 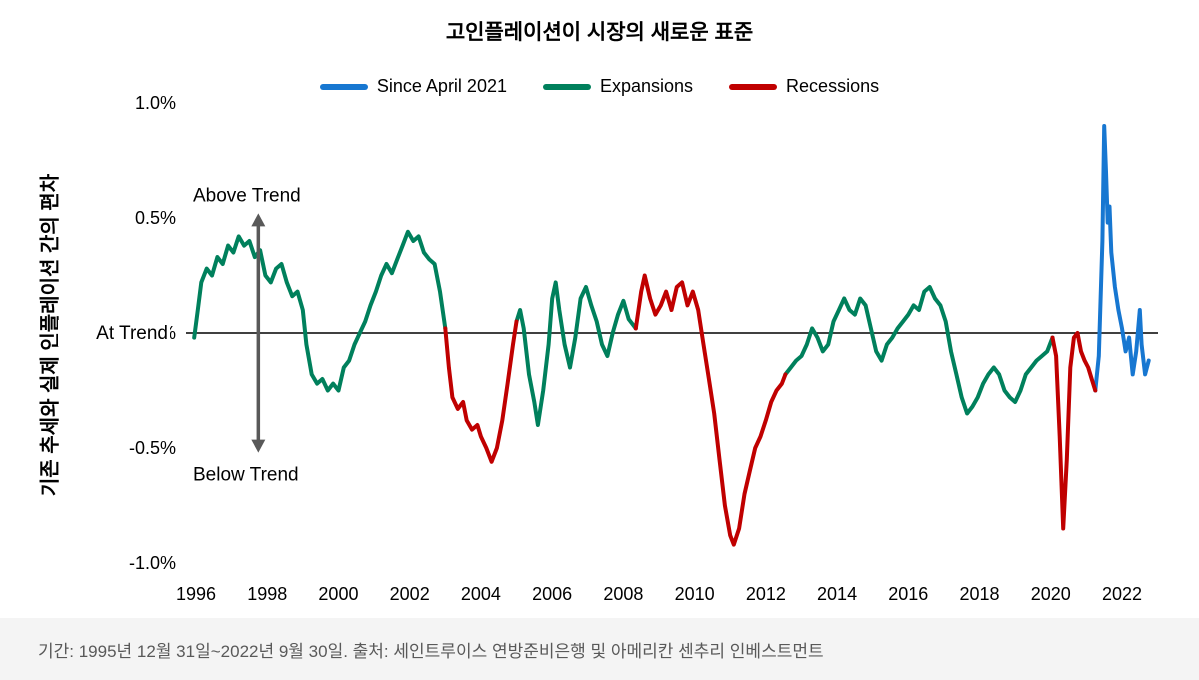 I want to click on x-tick-label: 2020, so click(x=1051, y=594).